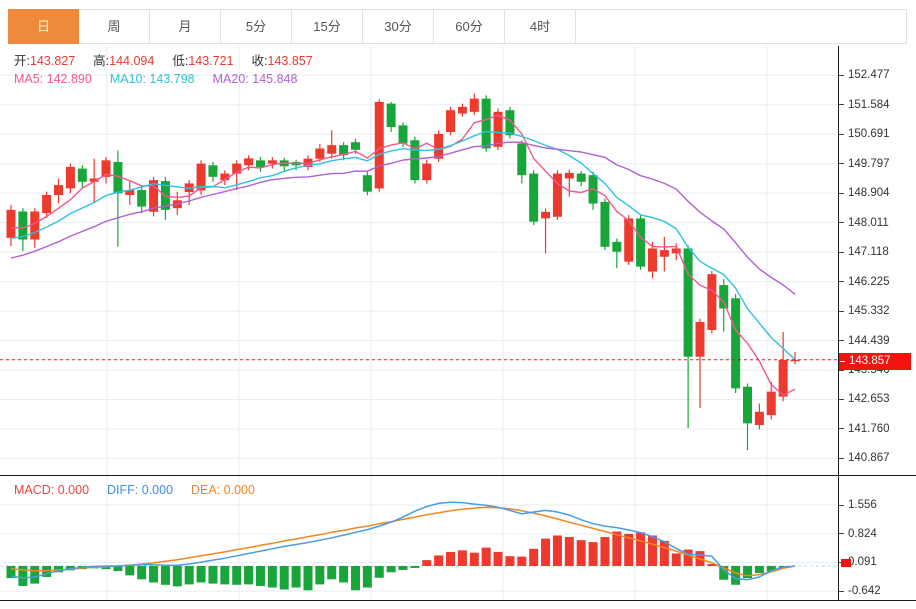  I want to click on ohlc-legend: 开:143.827 高:144.094 低:143.721 收:143.857, so click(172, 59).